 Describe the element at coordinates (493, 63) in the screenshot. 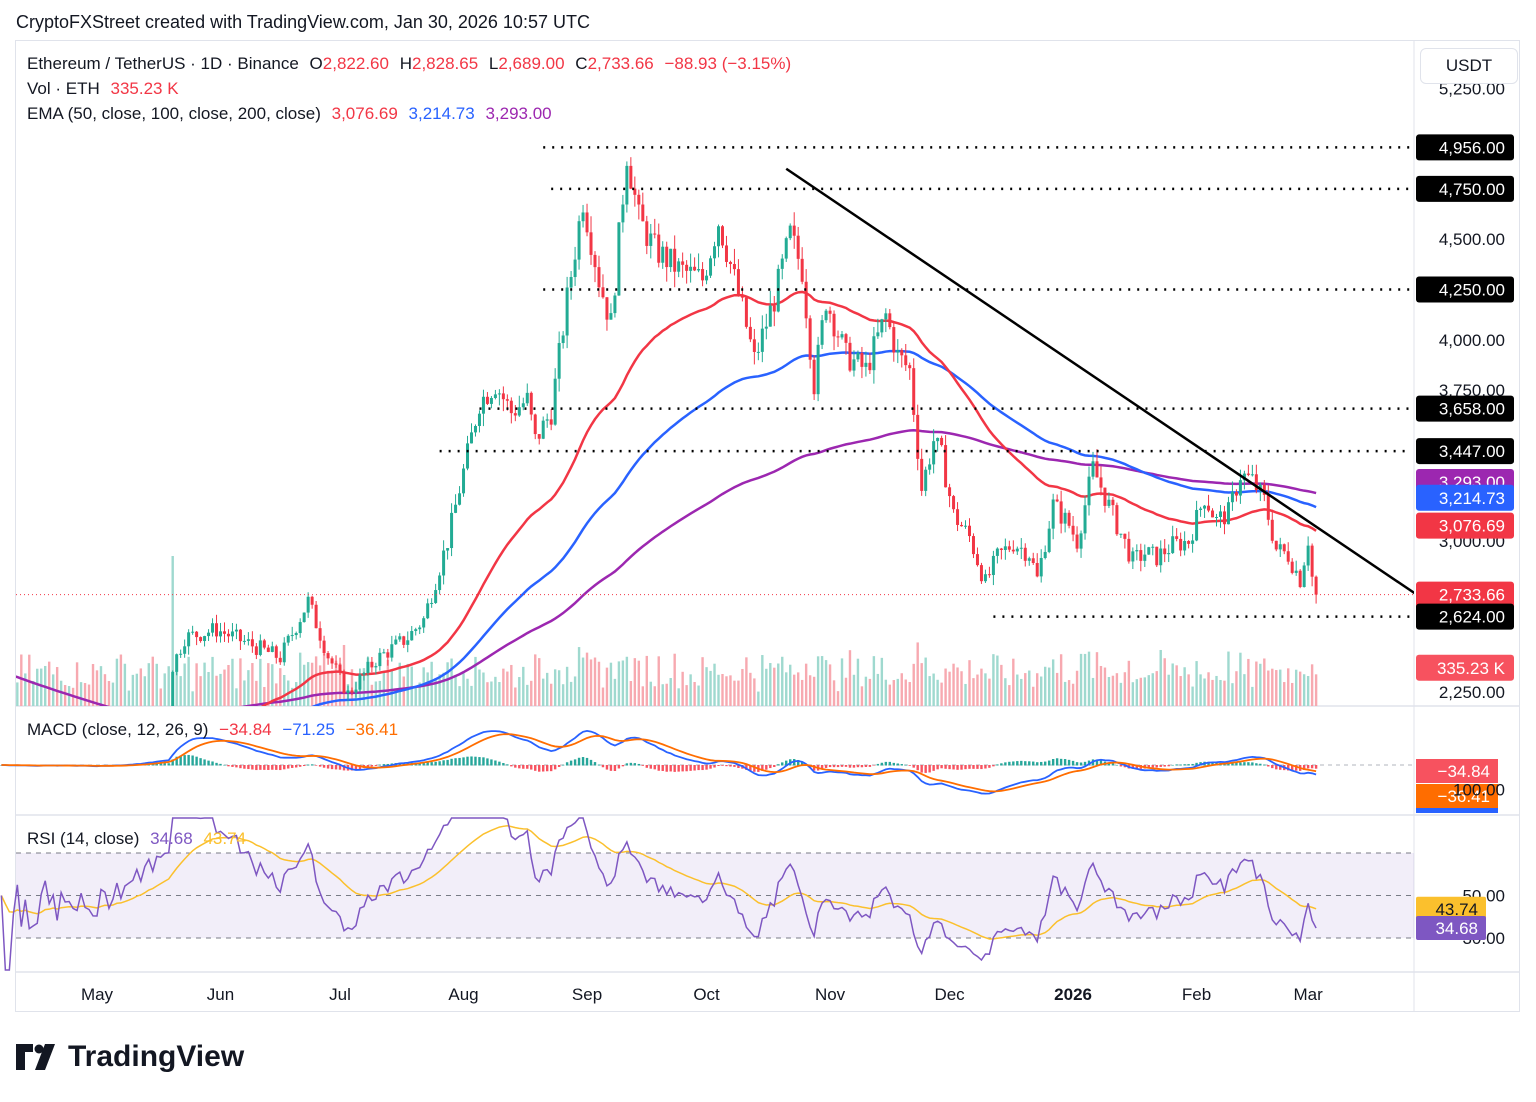

I see `legend-l-label: L` at that location.